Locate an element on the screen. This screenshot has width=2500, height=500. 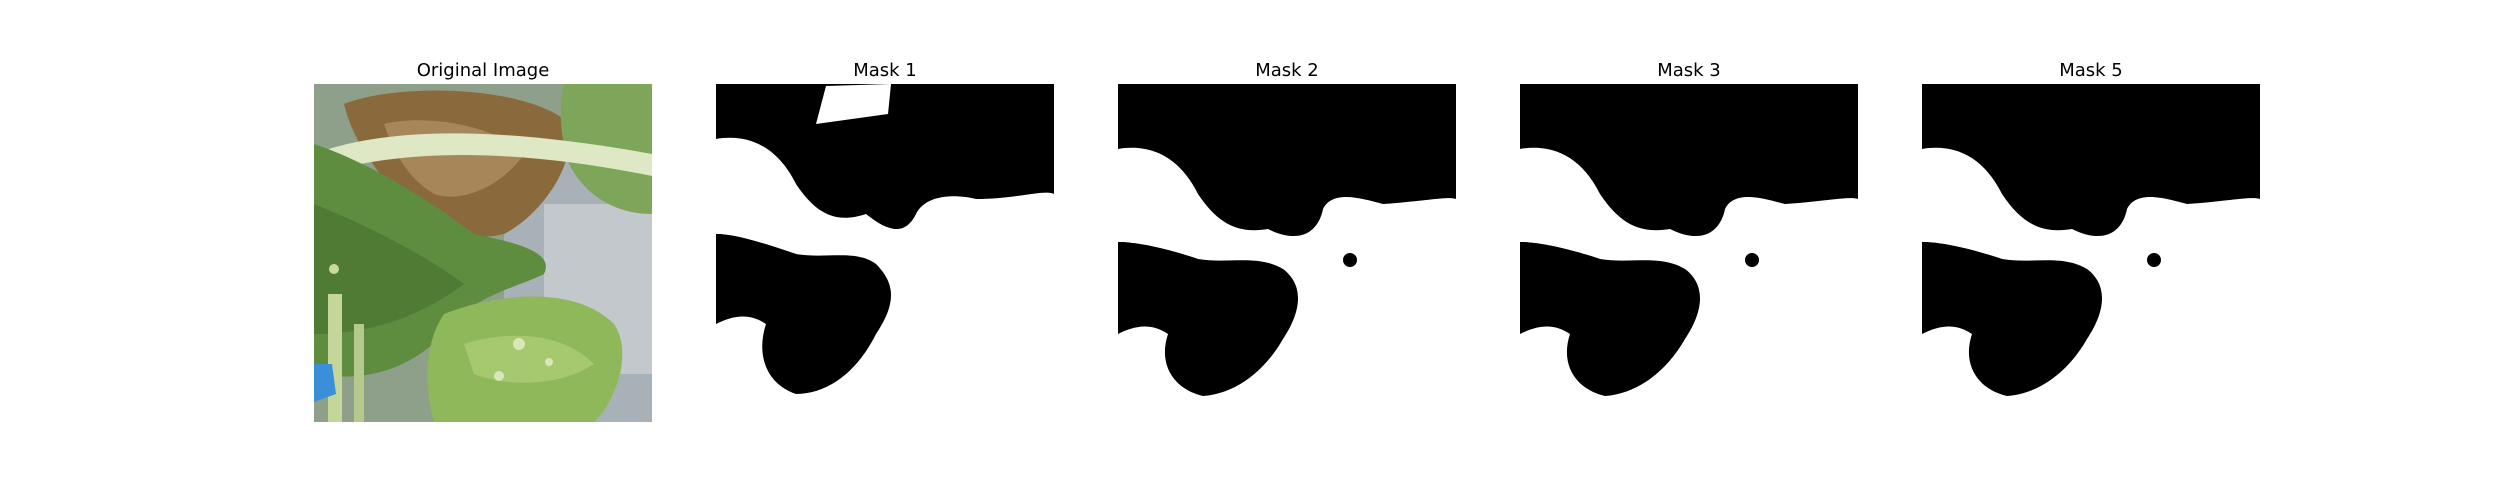
panel-mask-5: Mask 5 is located at coordinates (2091, 240).